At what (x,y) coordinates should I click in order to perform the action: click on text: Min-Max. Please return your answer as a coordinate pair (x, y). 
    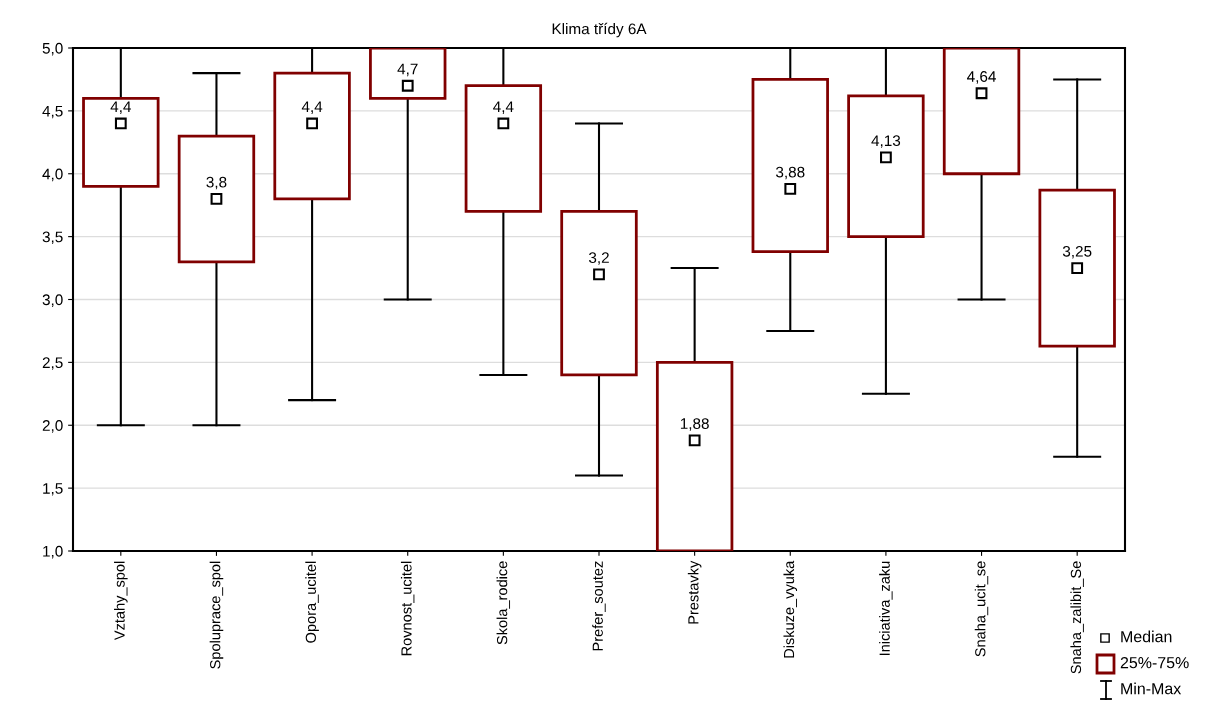
    Looking at the image, I should click on (1151, 688).